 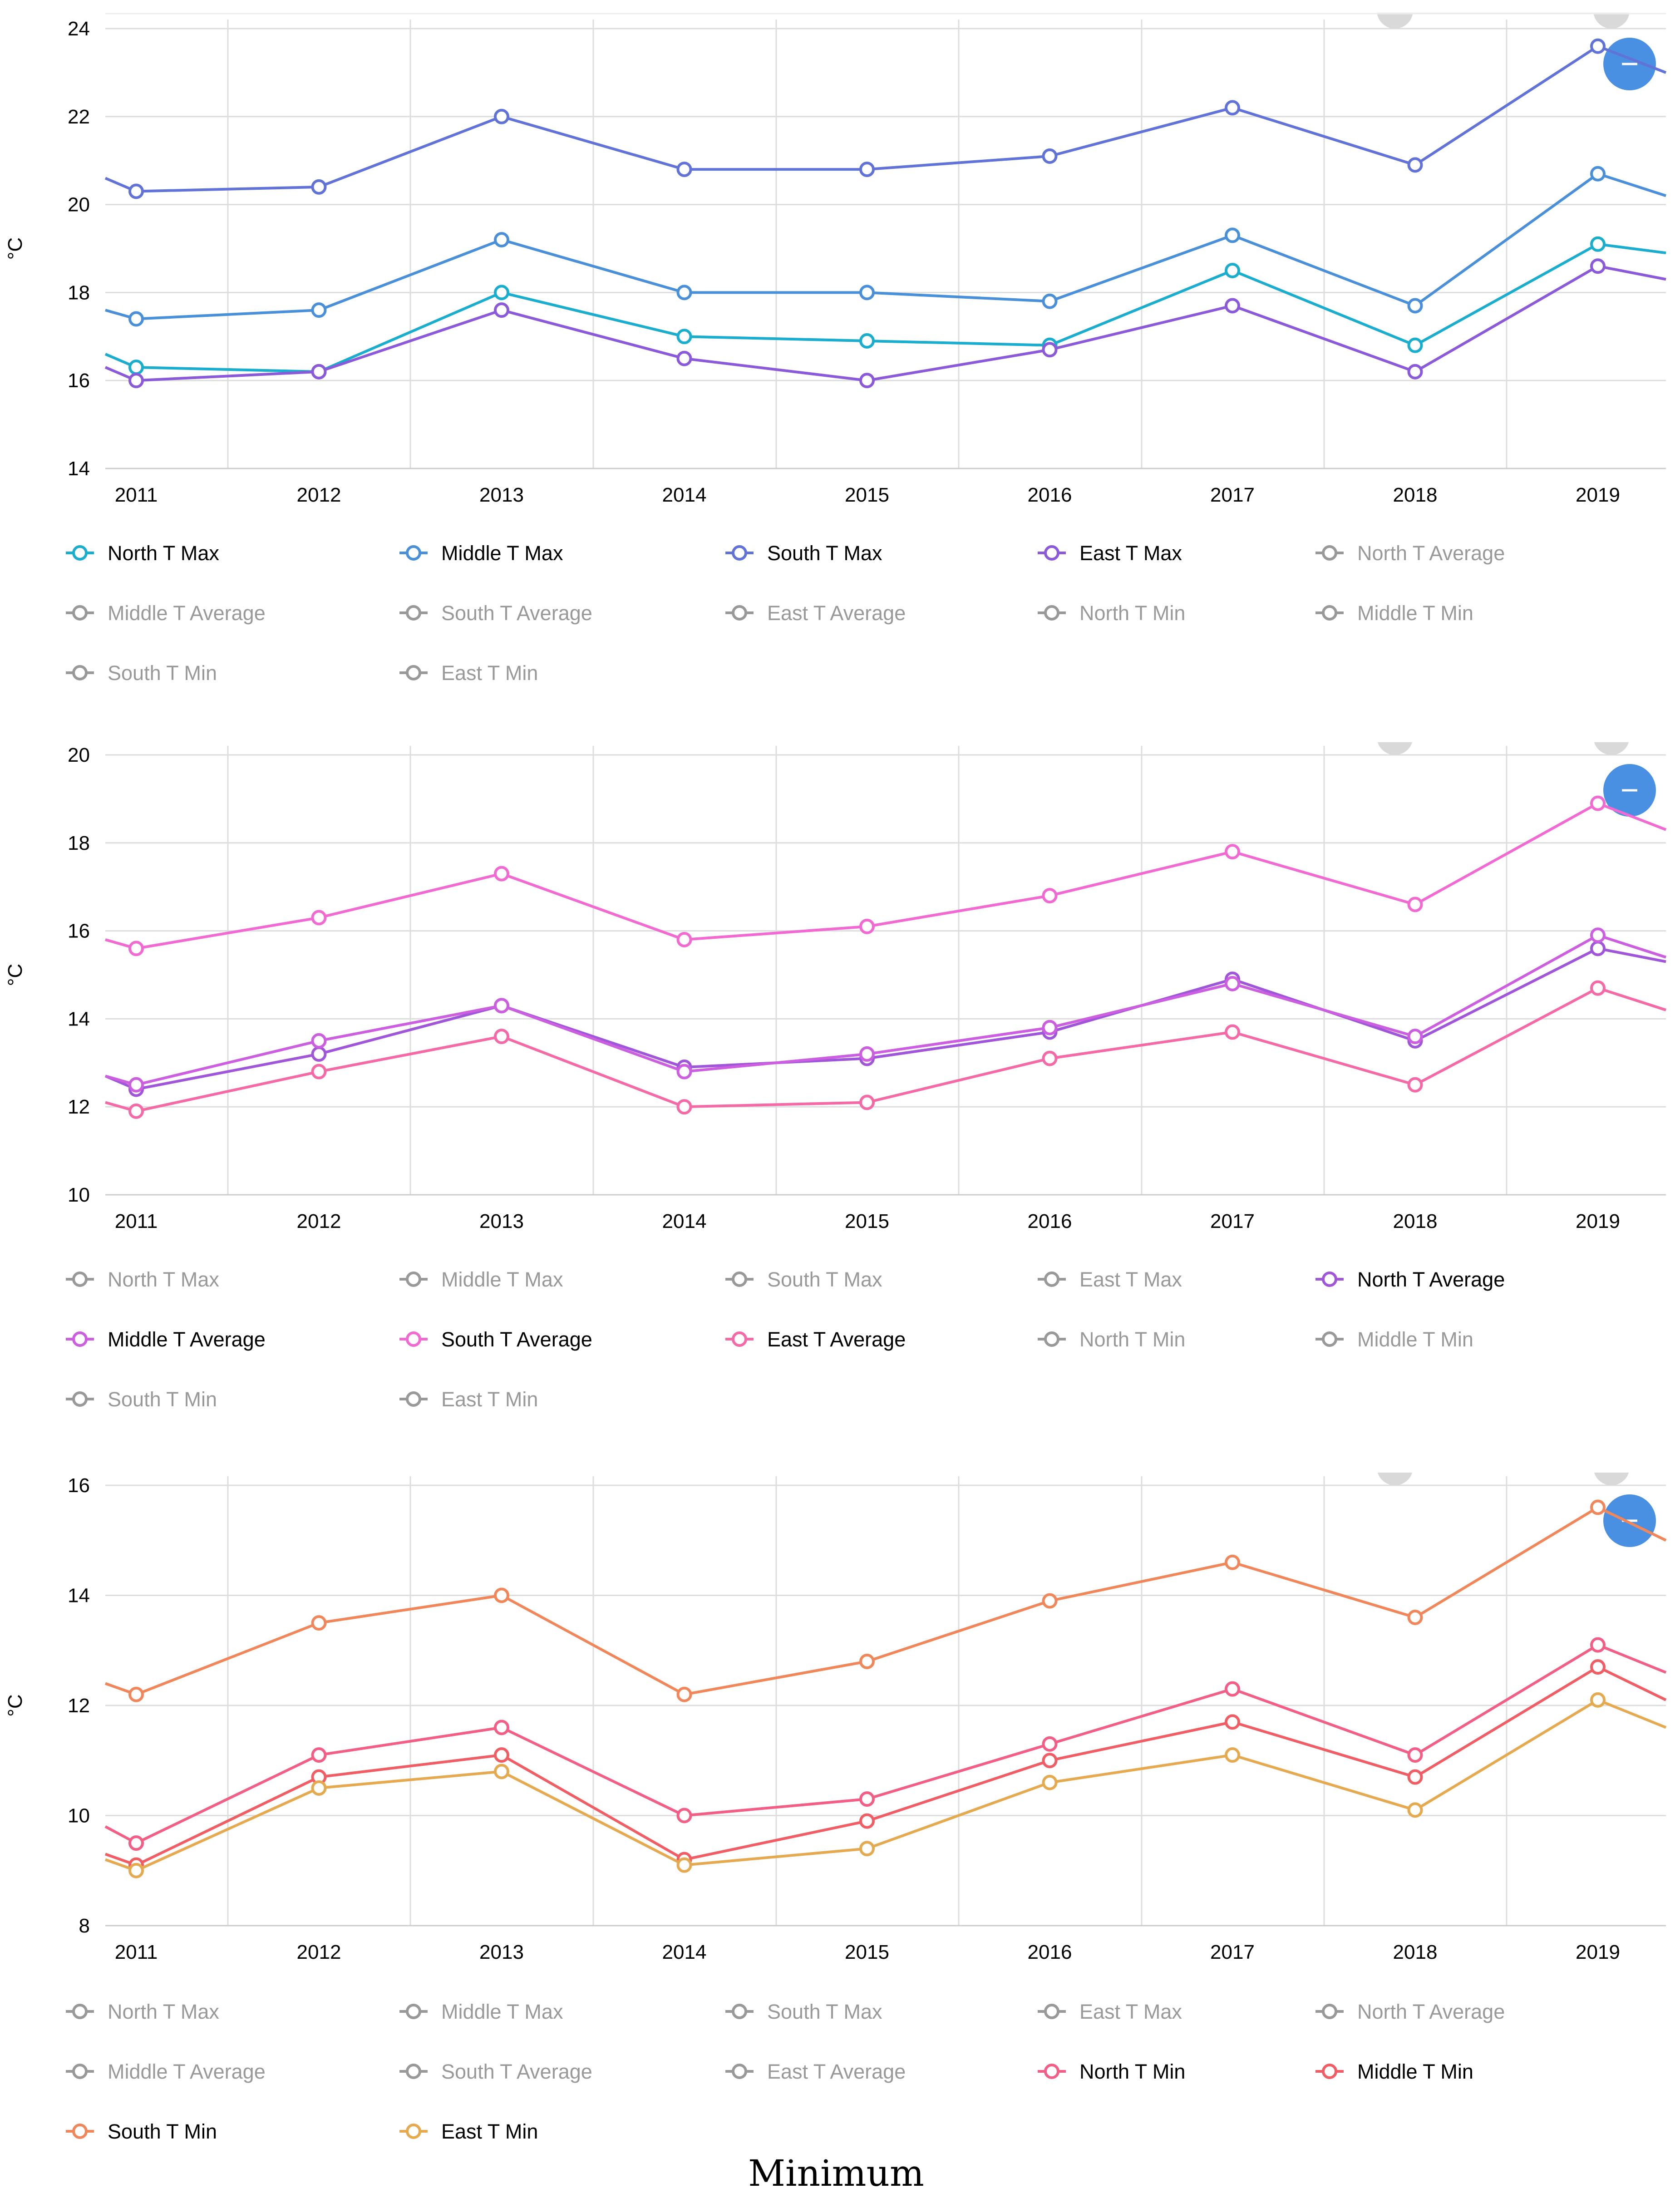 I want to click on data-point-east-t-min-2013, so click(x=502, y=1771).